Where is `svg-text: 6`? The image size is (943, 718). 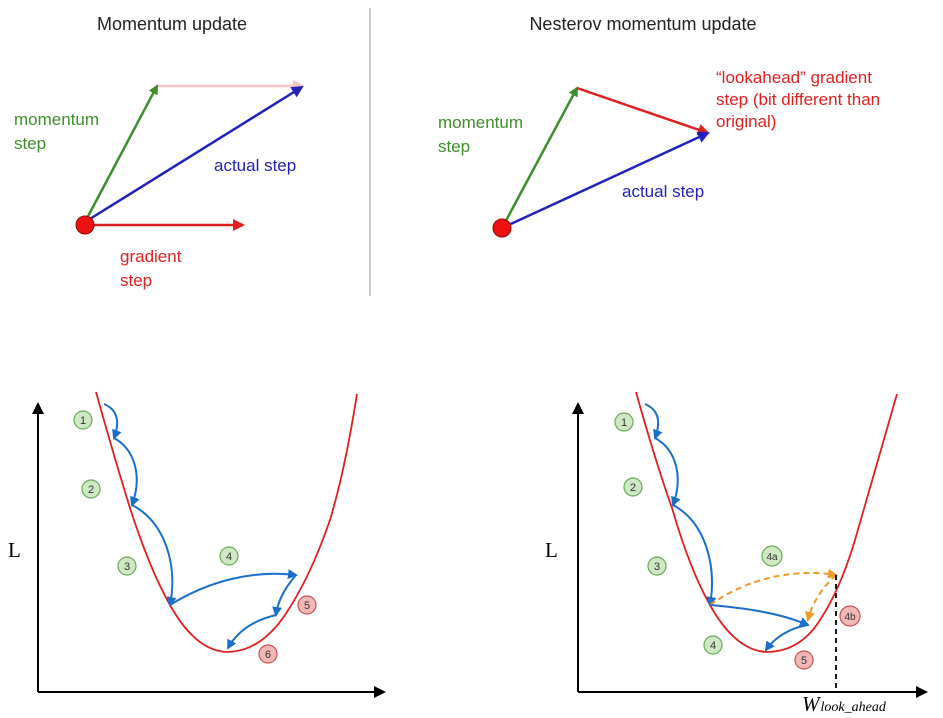 svg-text: 6 is located at coordinates (268, 655).